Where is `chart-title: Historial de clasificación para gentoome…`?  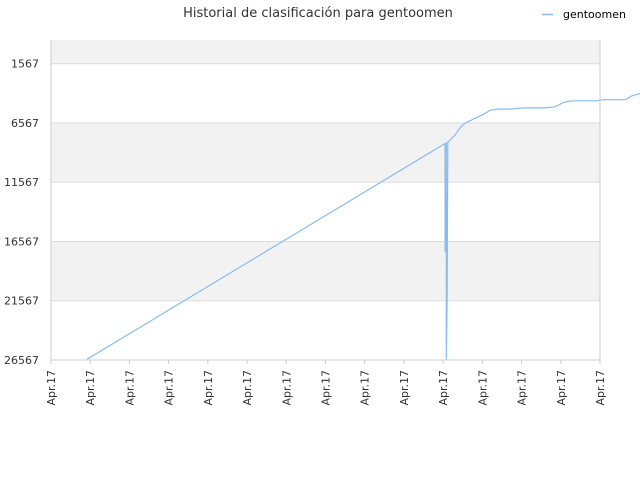
chart-title: Historial de clasificación para gentoome… is located at coordinates (318, 13).